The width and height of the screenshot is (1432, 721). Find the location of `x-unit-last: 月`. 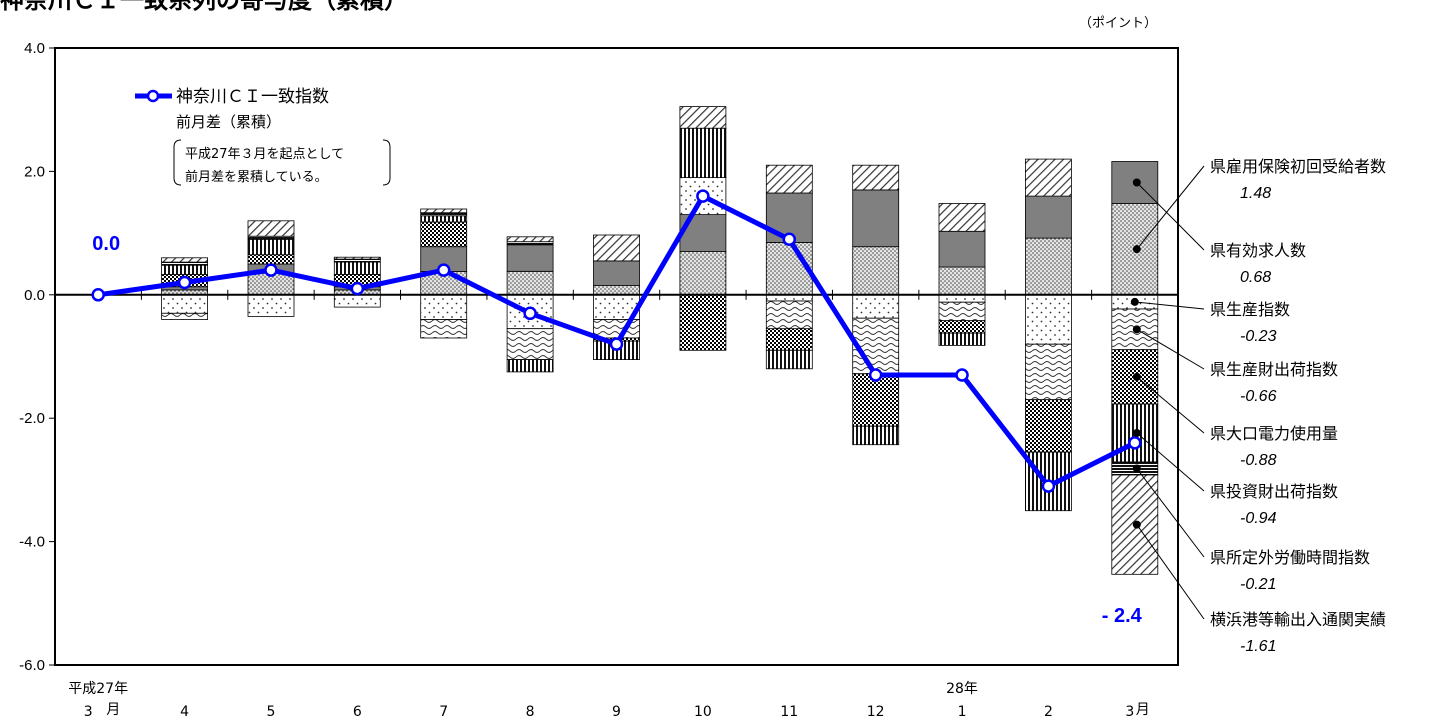

x-unit-last: 月 is located at coordinates (1143, 710).